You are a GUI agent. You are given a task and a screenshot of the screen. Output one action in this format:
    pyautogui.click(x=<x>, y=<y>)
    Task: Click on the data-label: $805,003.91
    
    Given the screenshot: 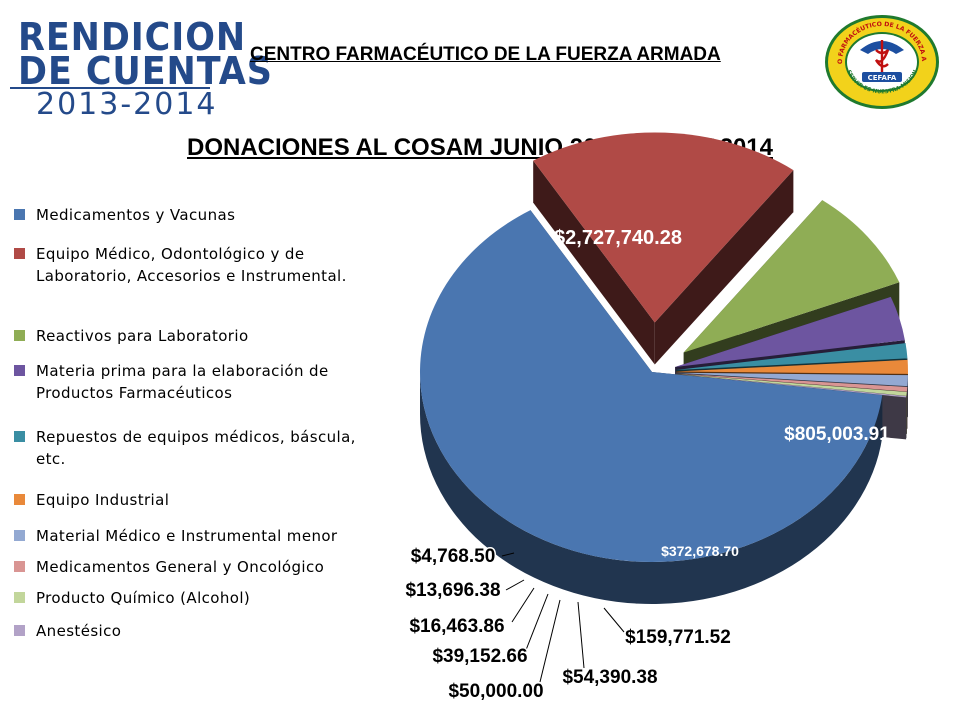 What is the action you would take?
    pyautogui.click(x=837, y=434)
    